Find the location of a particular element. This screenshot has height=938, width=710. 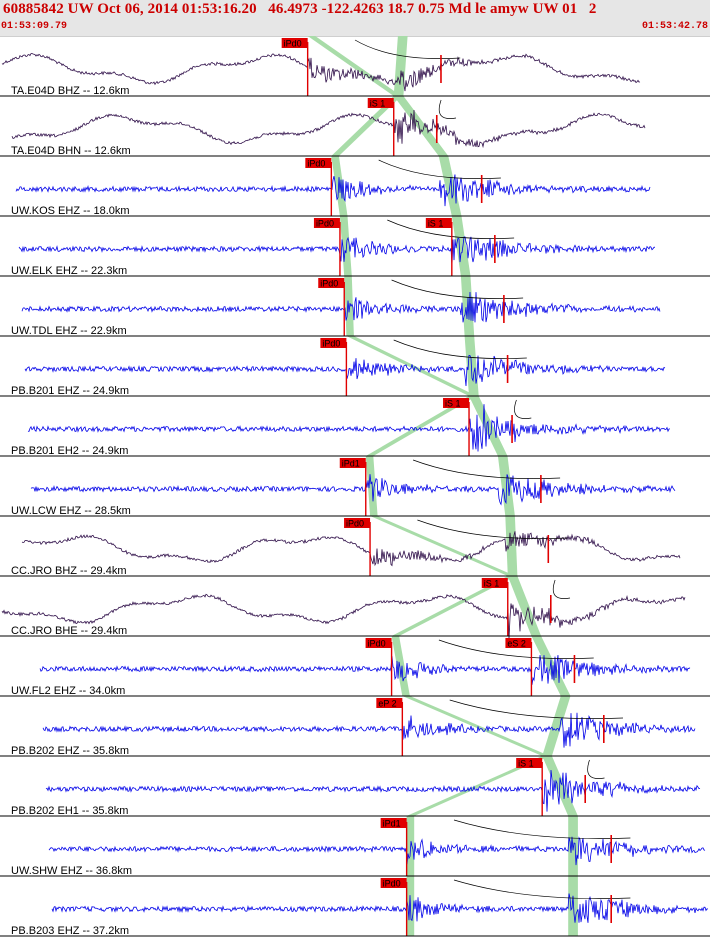

trace-row: eP 2 PB.B202 EHZ -- 35.8km is located at coordinates (355, 727).